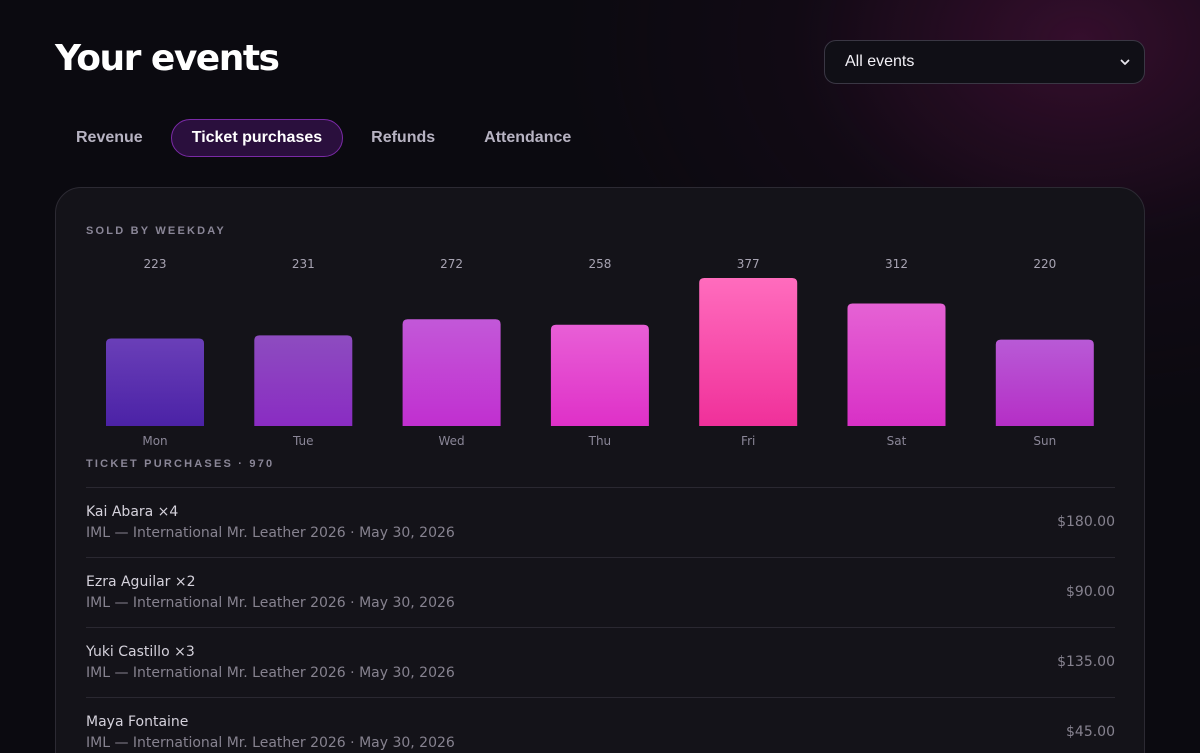 This screenshot has height=753, width=1200. I want to click on tab-attendance: Attendance, so click(528, 137).